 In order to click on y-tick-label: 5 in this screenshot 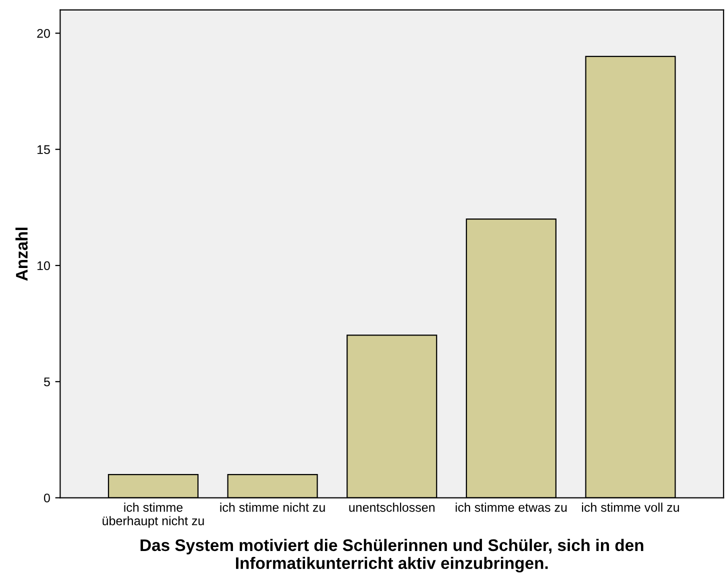, I will do `click(47, 382)`.